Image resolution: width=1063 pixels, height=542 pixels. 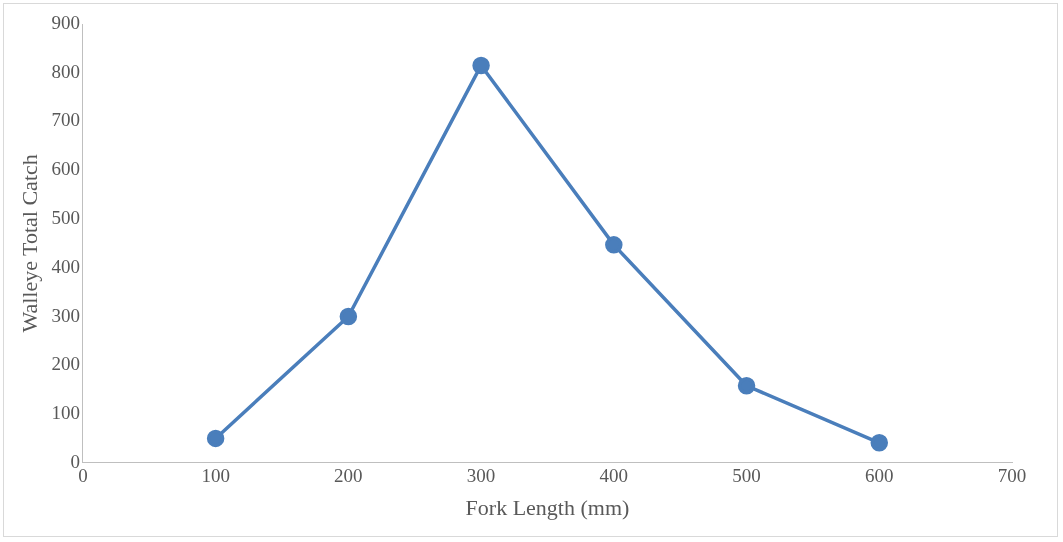 What do you see at coordinates (481, 476) in the screenshot?
I see `x-tick-label: 300` at bounding box center [481, 476].